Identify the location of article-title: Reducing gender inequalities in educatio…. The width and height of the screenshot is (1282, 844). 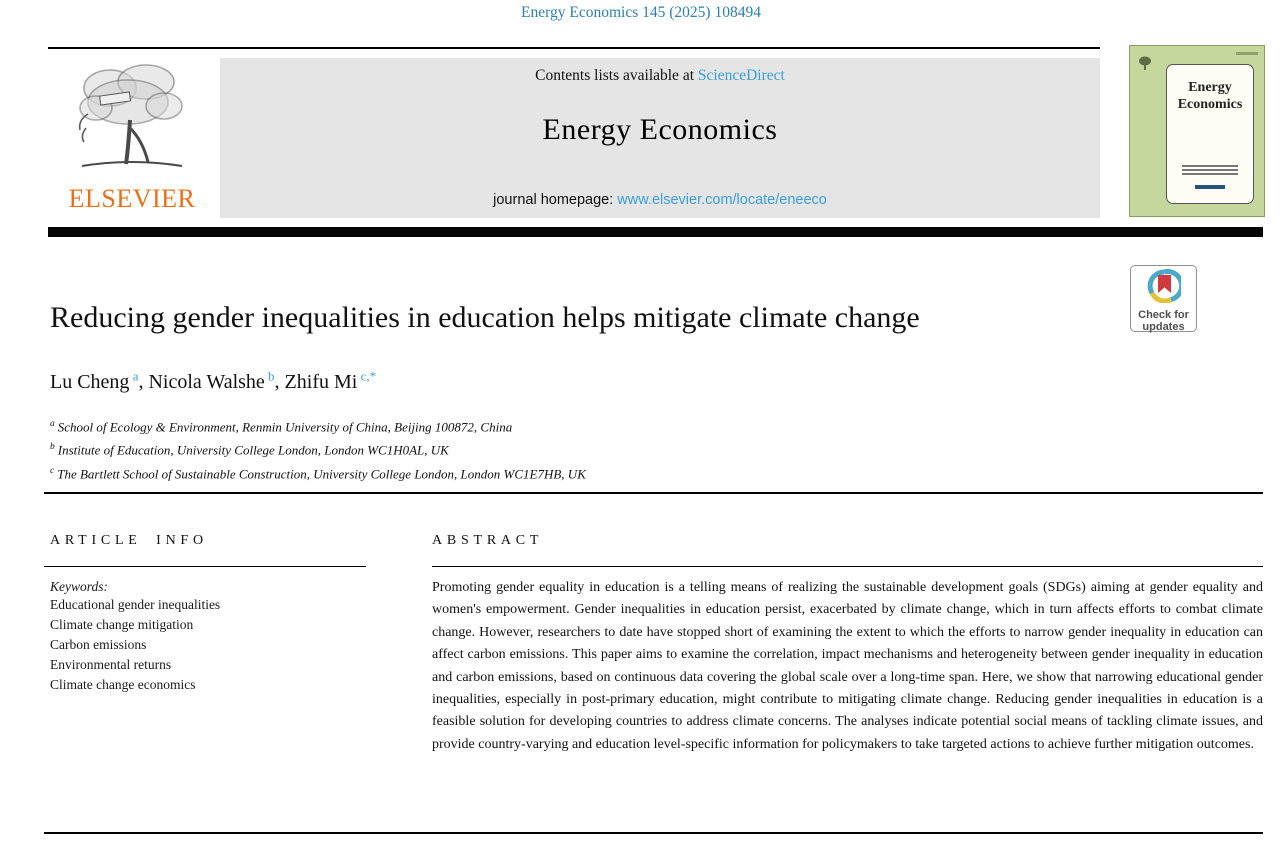
(485, 317).